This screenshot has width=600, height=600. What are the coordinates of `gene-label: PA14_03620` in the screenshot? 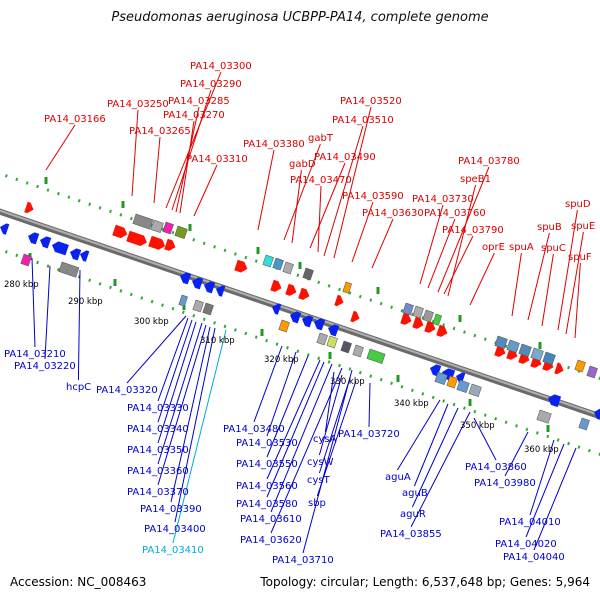 It's located at (271, 540).